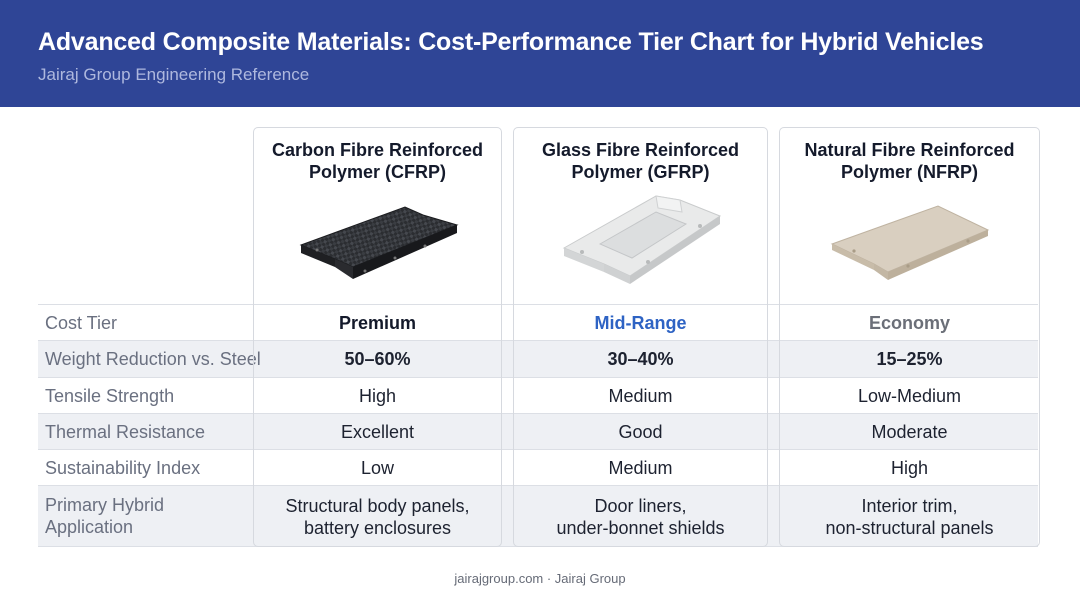 The image size is (1080, 603). Describe the element at coordinates (377, 359) in the screenshot. I see `cfrp-weight-reduction: 50–60%` at that location.